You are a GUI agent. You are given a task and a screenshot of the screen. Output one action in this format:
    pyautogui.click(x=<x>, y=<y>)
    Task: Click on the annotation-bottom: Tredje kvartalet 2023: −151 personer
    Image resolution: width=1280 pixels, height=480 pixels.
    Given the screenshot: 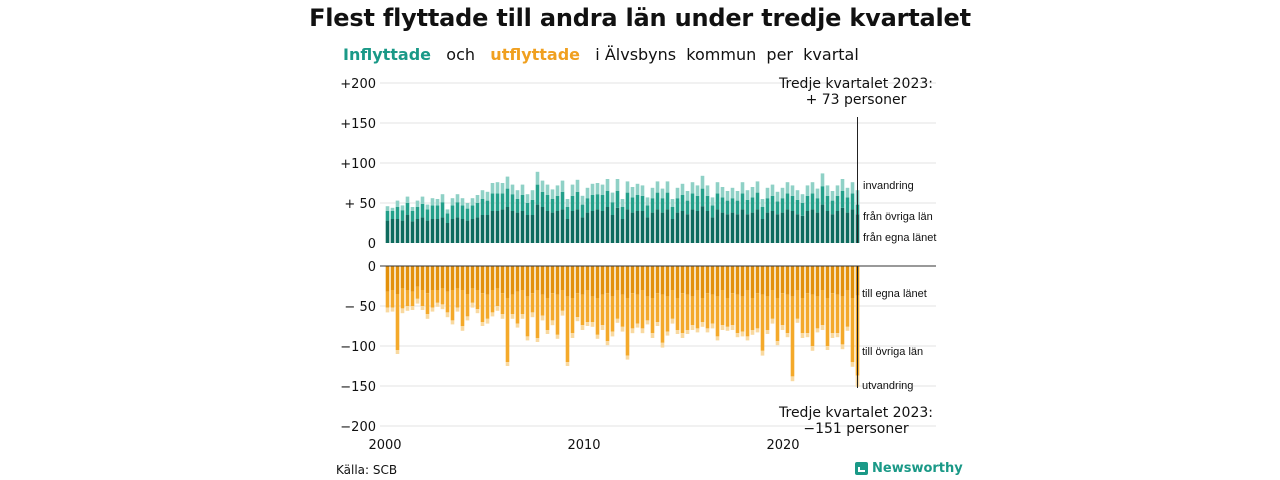 What is the action you would take?
    pyautogui.click(x=855, y=421)
    